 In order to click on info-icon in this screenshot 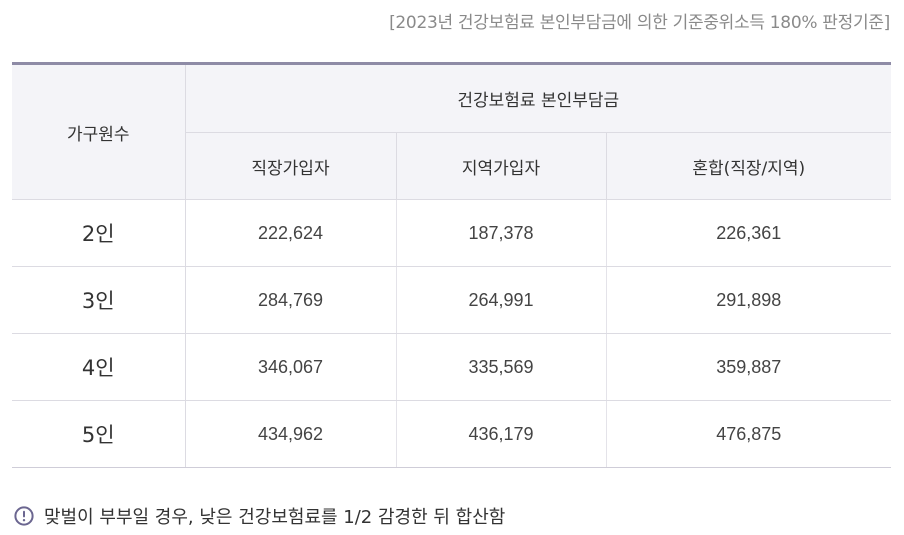, I will do `click(24, 516)`.